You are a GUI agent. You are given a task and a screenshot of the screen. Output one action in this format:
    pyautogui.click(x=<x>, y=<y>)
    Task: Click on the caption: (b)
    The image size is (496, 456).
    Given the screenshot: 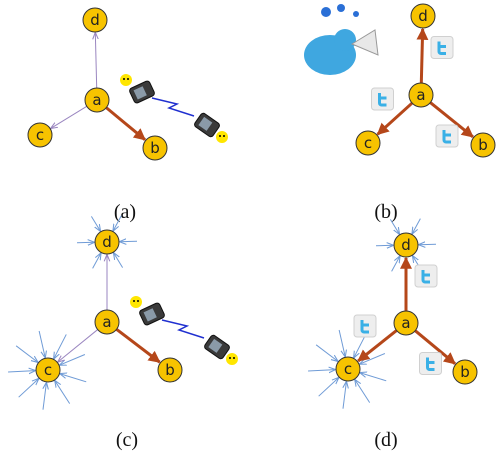 What is the action you would take?
    pyautogui.click(x=385, y=212)
    